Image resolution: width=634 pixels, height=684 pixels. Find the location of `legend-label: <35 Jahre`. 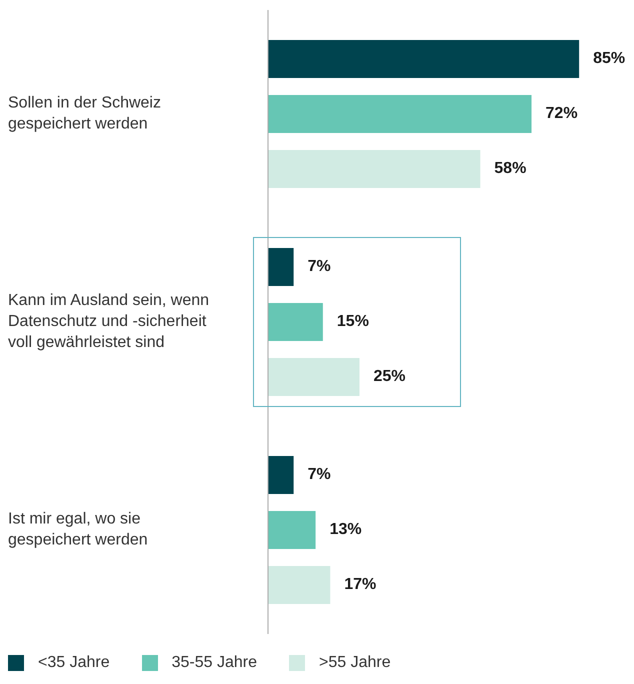

legend-label: <35 Jahre is located at coordinates (74, 663).